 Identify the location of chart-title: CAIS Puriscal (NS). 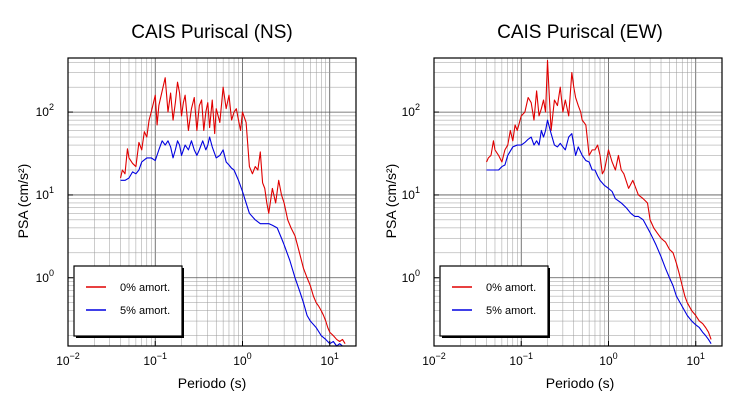
(212, 32).